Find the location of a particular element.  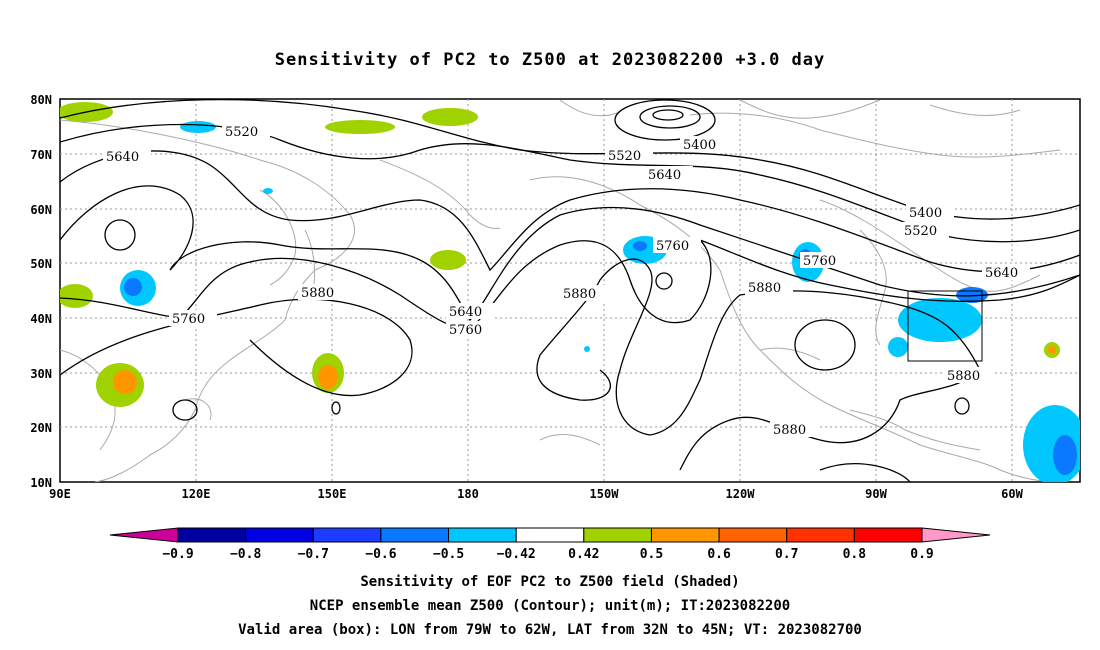

lat-label: 20N is located at coordinates (41, 428).